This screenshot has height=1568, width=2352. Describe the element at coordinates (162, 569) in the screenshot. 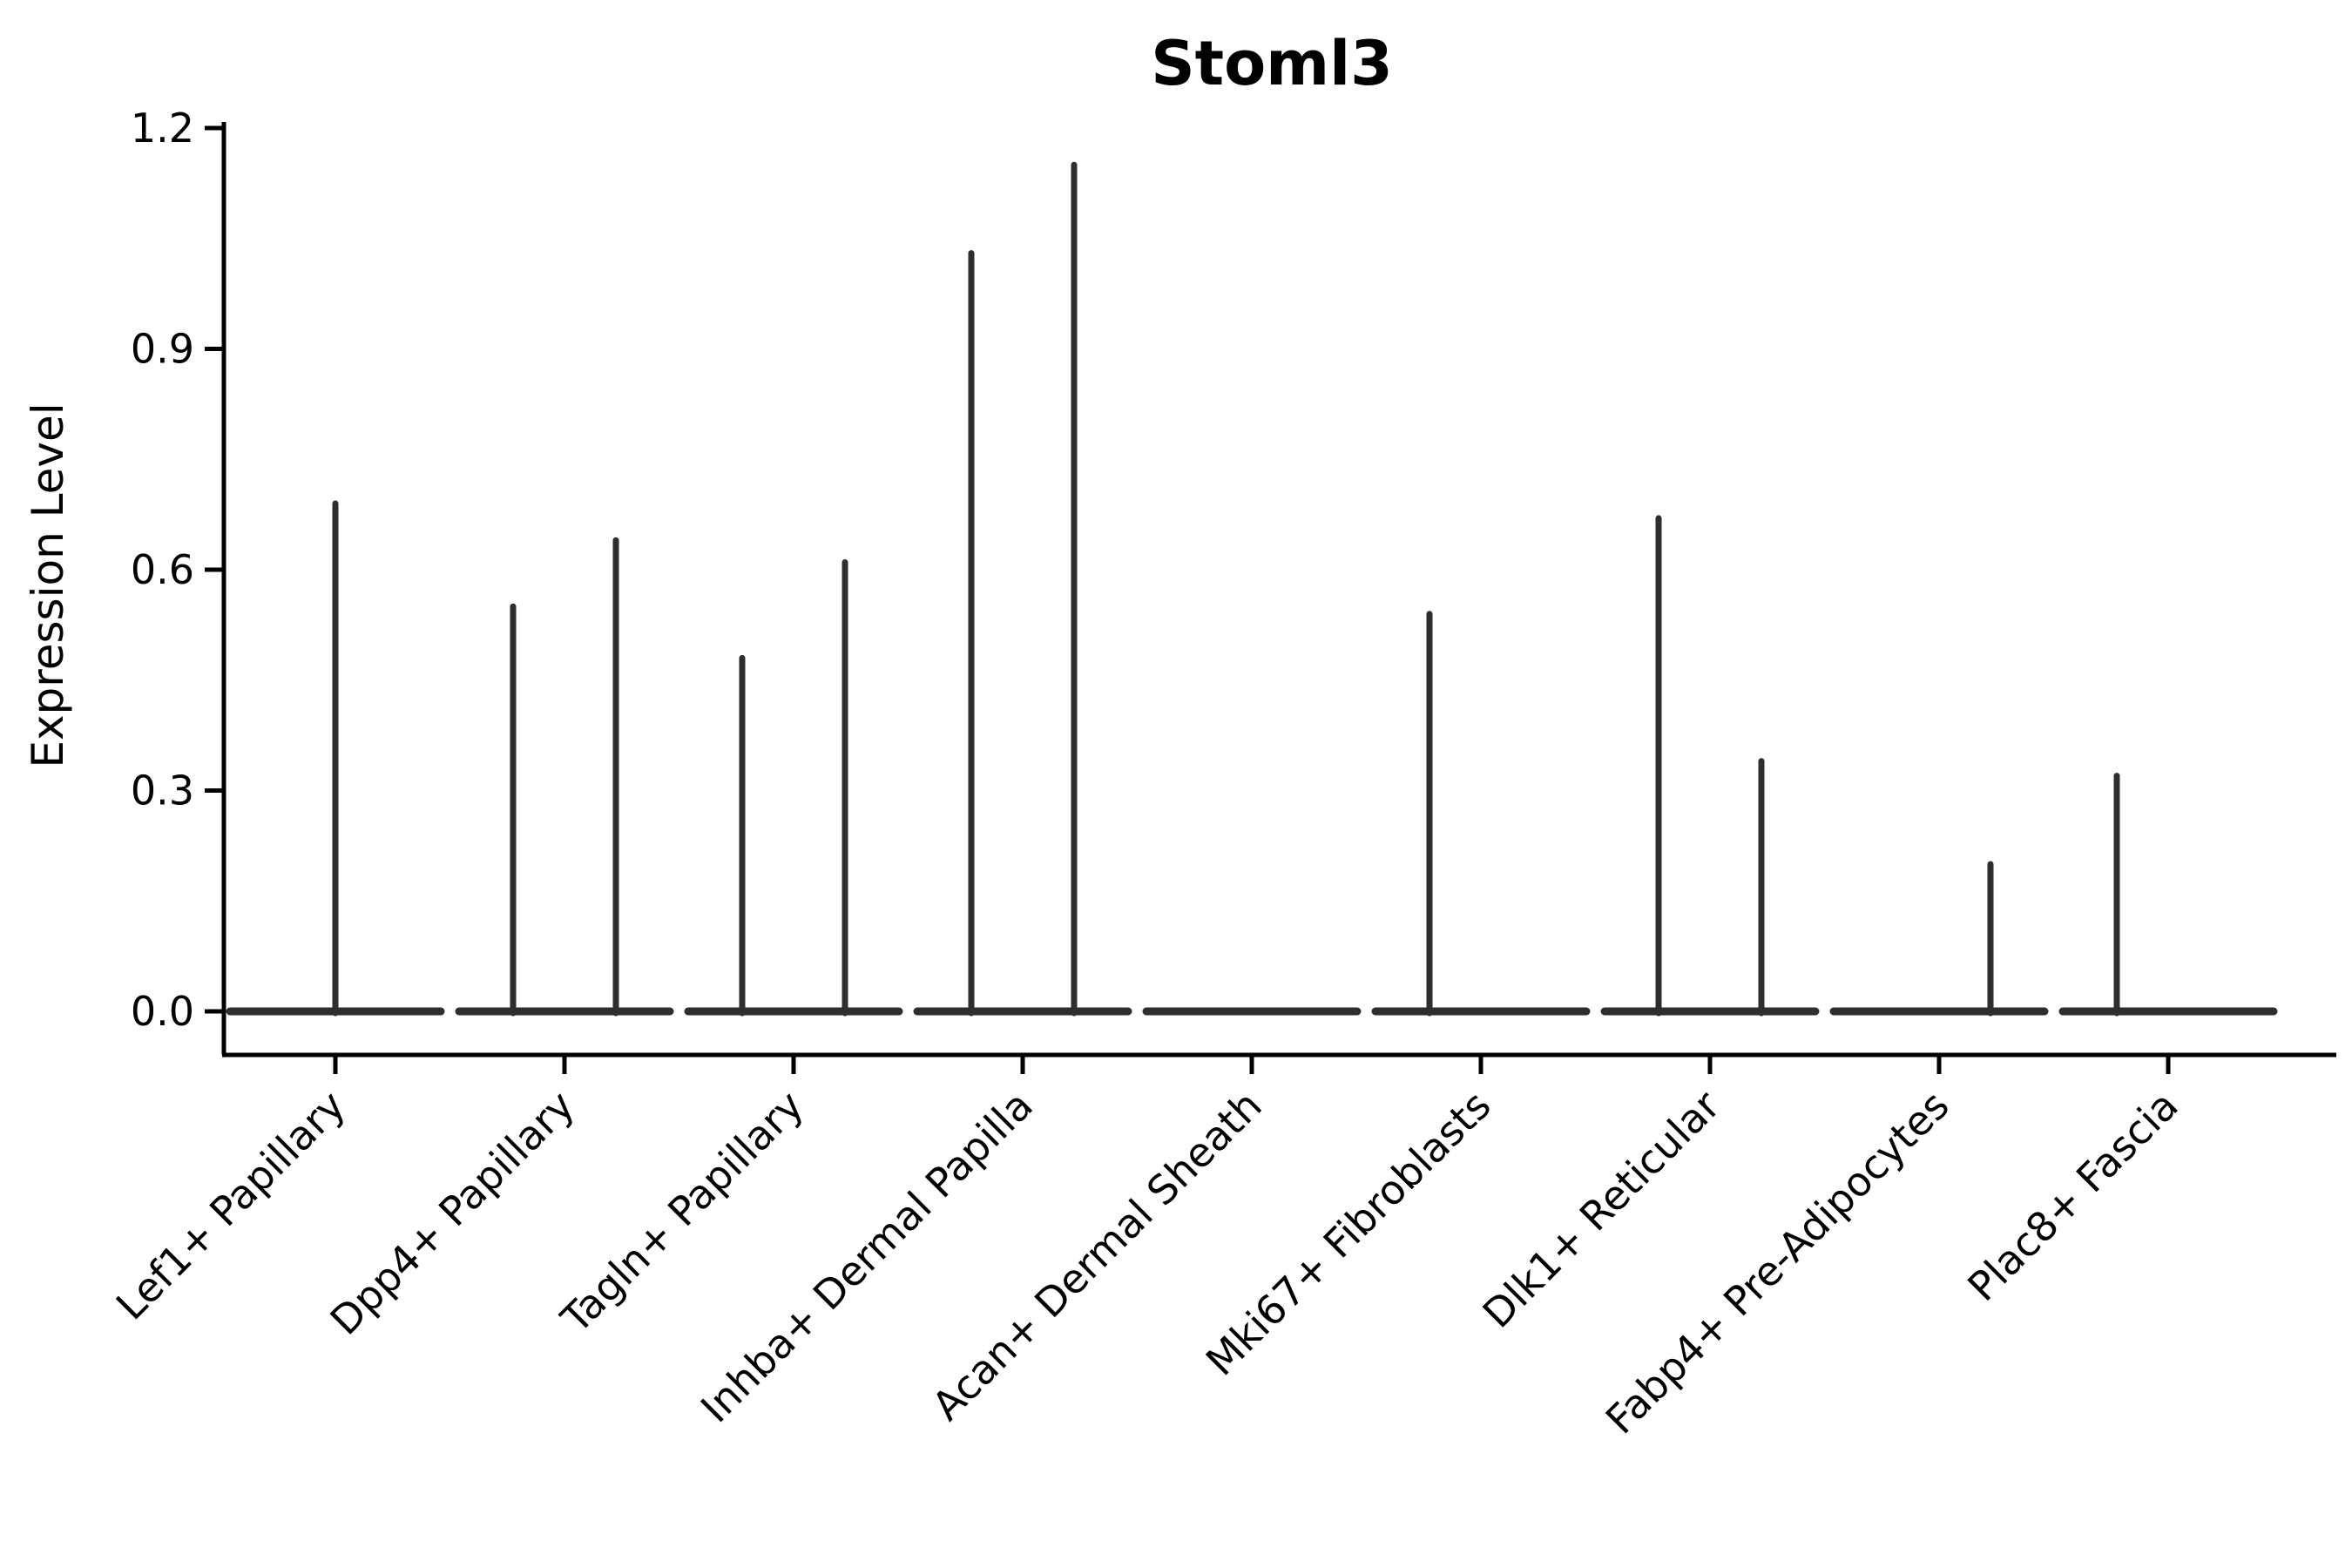

I see `y-tick-label: 0.6` at that location.